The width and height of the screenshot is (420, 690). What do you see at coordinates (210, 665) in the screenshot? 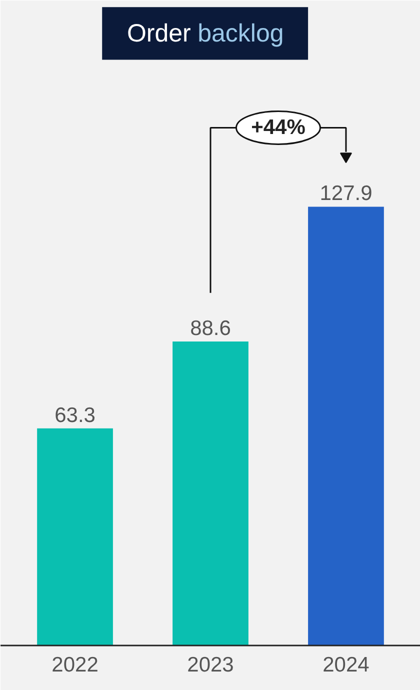
I see `x-tick-label: 2023` at bounding box center [210, 665].